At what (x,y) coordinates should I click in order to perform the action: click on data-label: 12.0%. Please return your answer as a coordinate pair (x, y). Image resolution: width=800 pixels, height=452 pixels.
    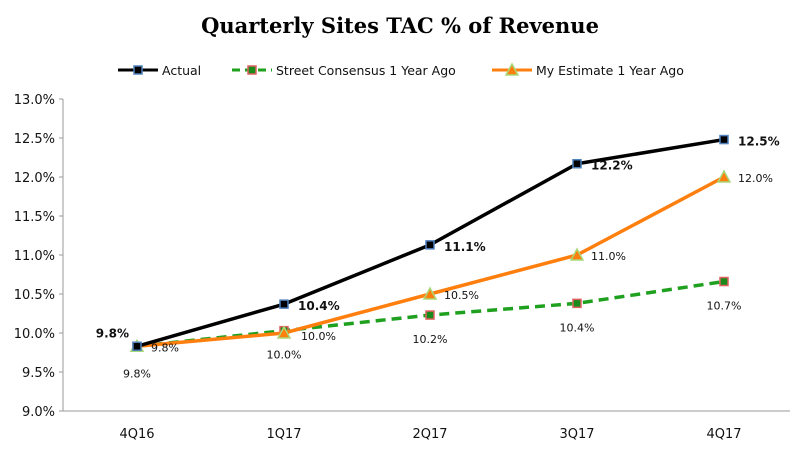
    Looking at the image, I should click on (755, 178).